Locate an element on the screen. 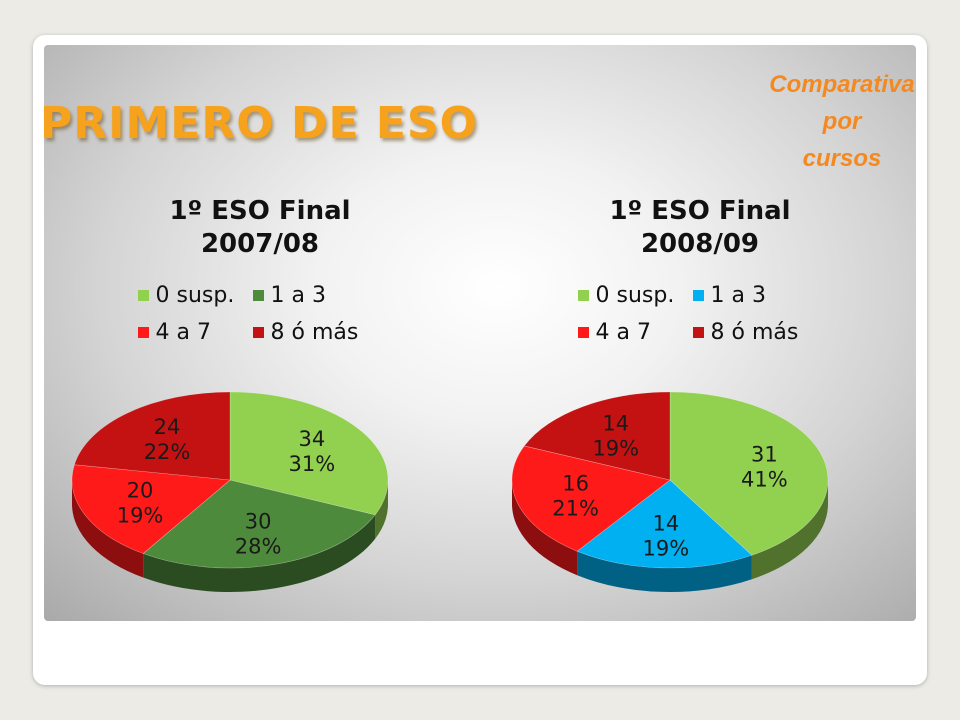  note-line-1: Comparativa is located at coordinates (842, 84).